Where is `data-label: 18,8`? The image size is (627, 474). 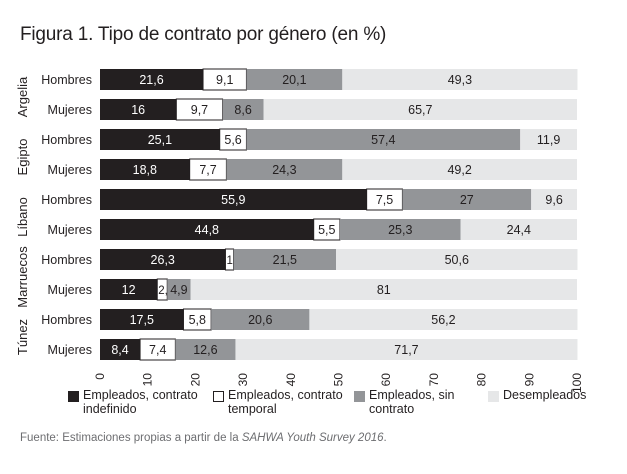 data-label: 18,8 is located at coordinates (145, 170).